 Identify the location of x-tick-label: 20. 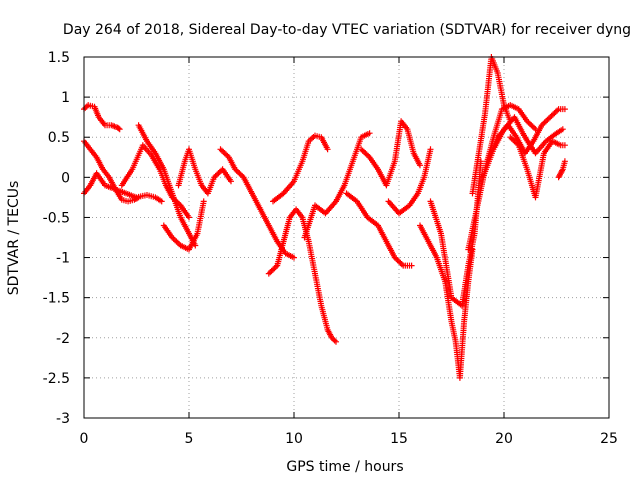
(504, 439).